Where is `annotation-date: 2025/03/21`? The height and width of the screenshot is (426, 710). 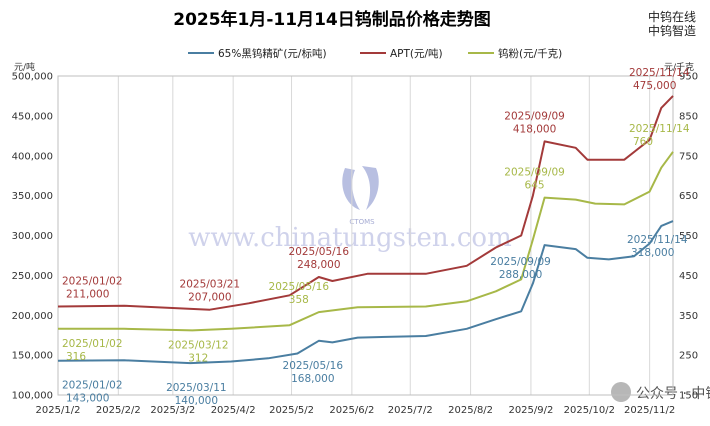
annotation-date: 2025/03/21 is located at coordinates (210, 285).